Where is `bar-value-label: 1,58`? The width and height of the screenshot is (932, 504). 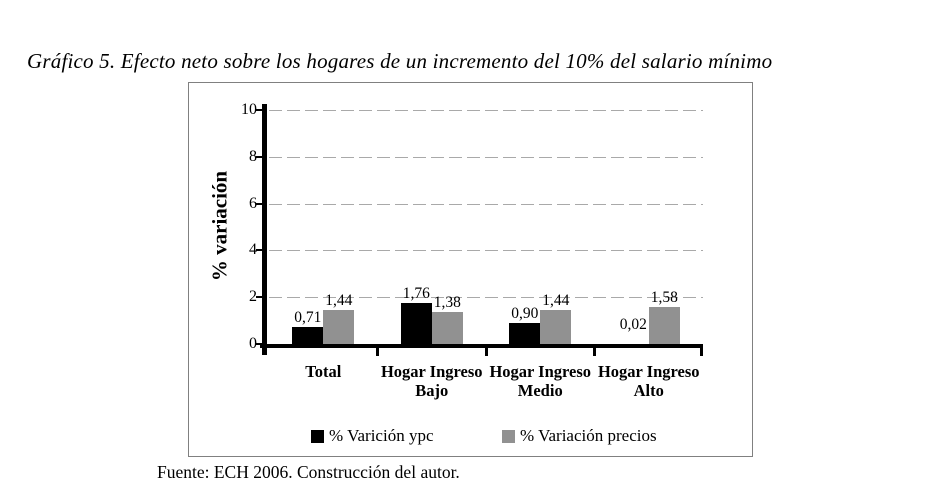
bar-value-label: 1,58 is located at coordinates (664, 298).